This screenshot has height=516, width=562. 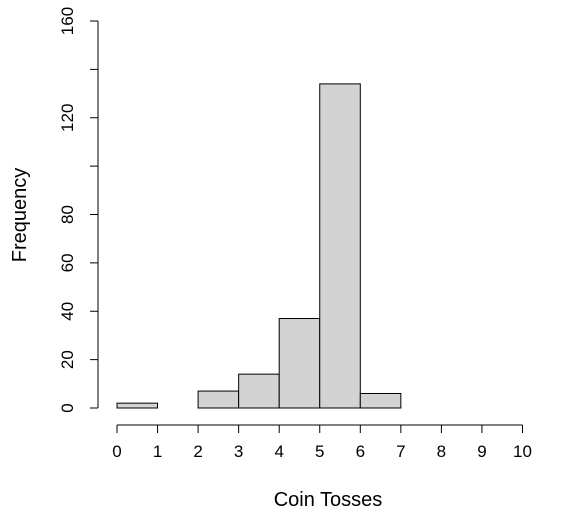 I want to click on x-tick-label-7: 7, so click(x=400, y=451).